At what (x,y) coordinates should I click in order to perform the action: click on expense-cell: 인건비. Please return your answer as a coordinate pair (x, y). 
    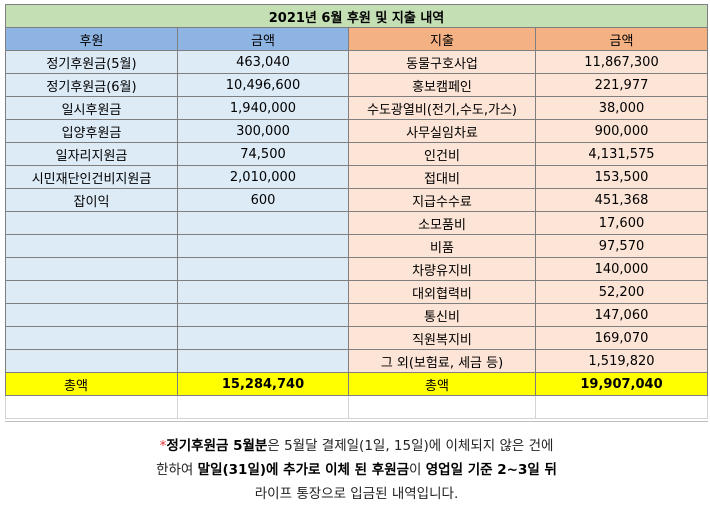
    Looking at the image, I should click on (442, 154).